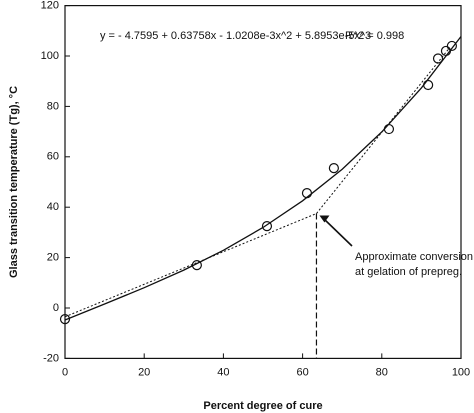 Image resolution: width=474 pixels, height=413 pixels. What do you see at coordinates (324, 219) in the screenshot?
I see `arrow-head` at bounding box center [324, 219].